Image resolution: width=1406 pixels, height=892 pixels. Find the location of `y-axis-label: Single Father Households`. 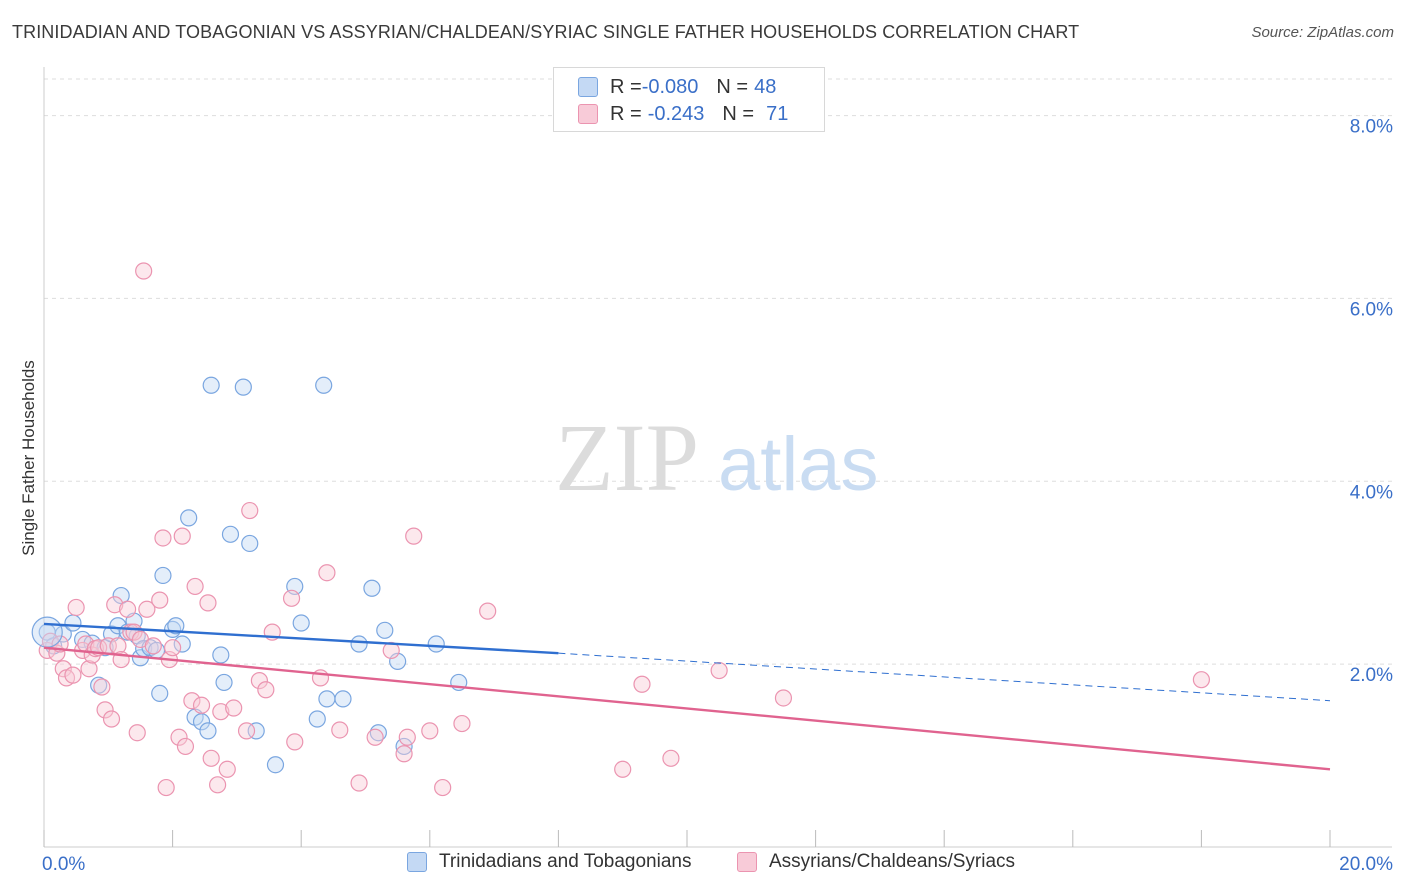

y-axis-label: Single Father Households is located at coordinates (28, 458).